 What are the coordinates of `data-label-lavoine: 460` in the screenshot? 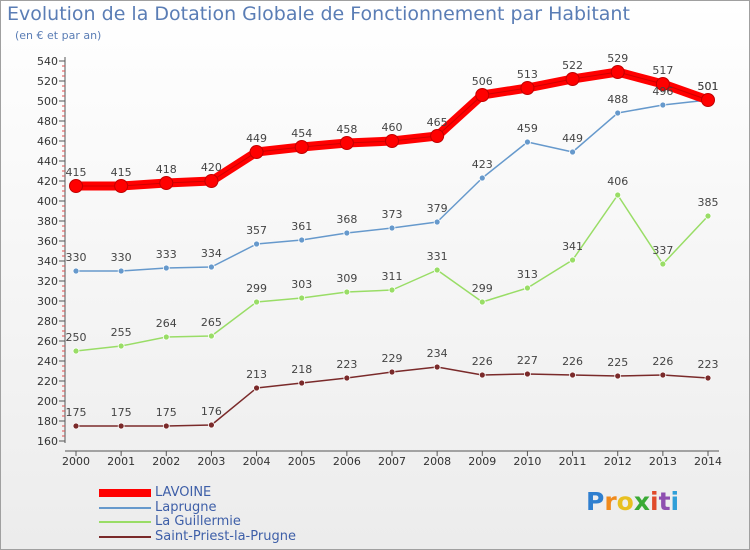 It's located at (392, 127).